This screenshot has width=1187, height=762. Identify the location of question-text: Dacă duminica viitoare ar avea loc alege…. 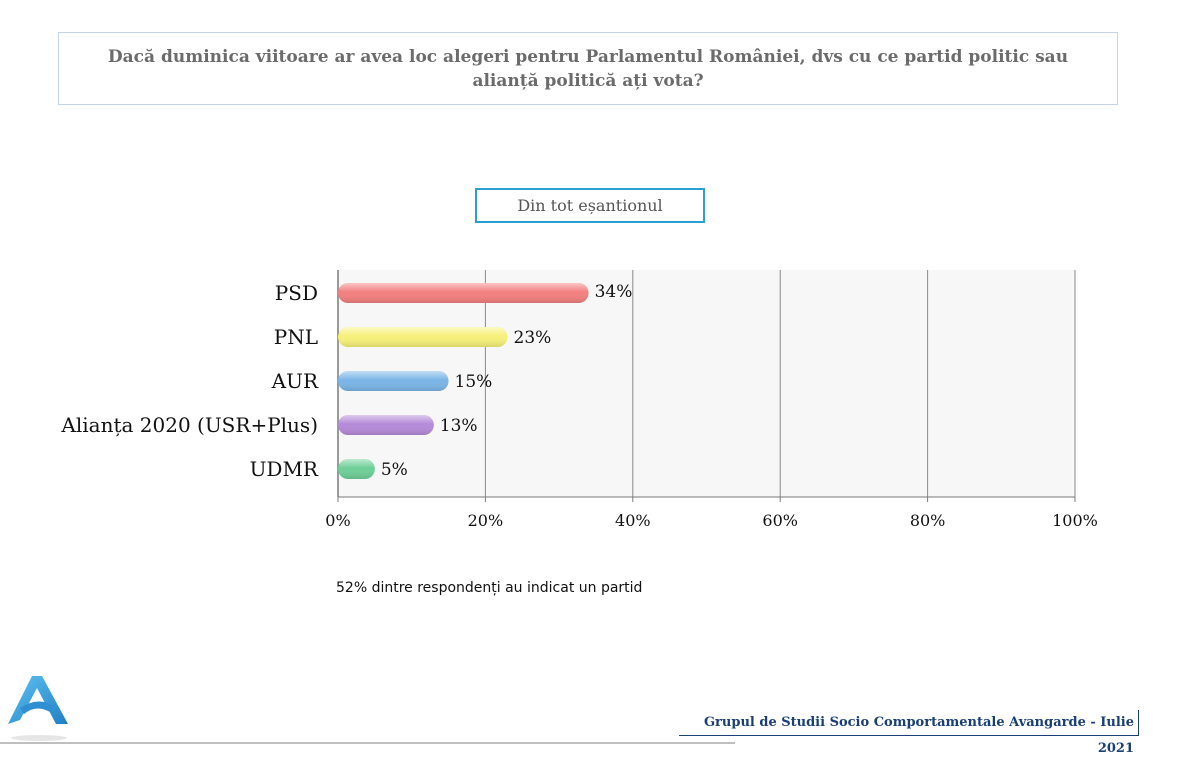
(588, 68).